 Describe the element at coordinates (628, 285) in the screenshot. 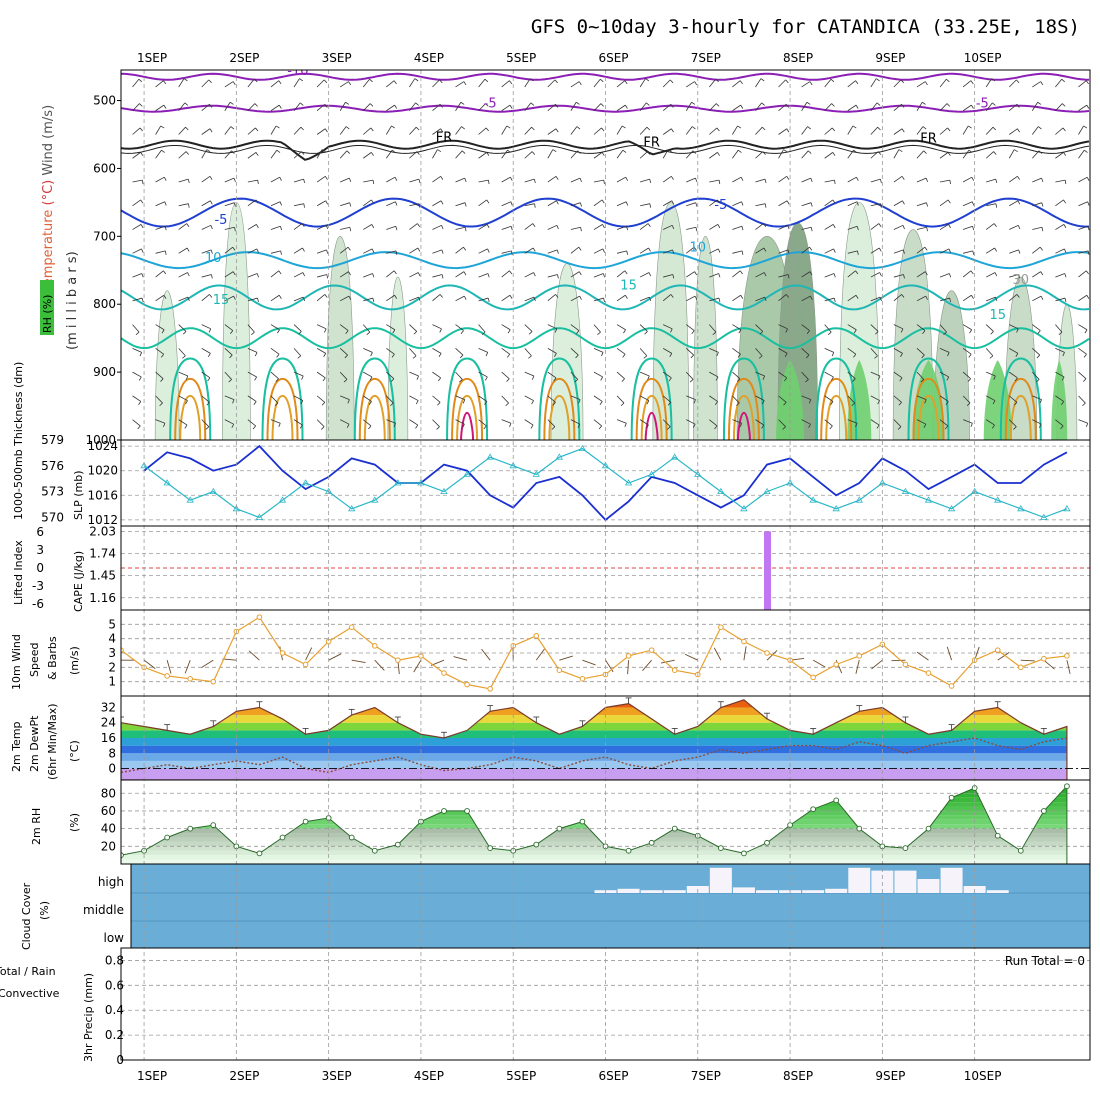

I see `contour-label: 15` at that location.